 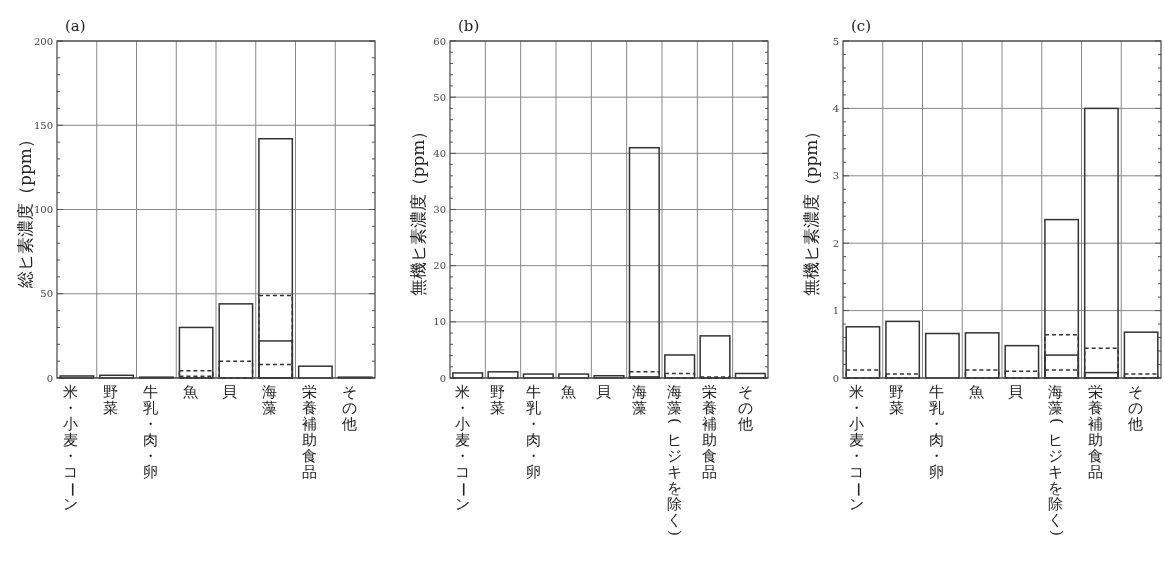 I want to click on y-tick-label: 5, so click(x=835, y=41).